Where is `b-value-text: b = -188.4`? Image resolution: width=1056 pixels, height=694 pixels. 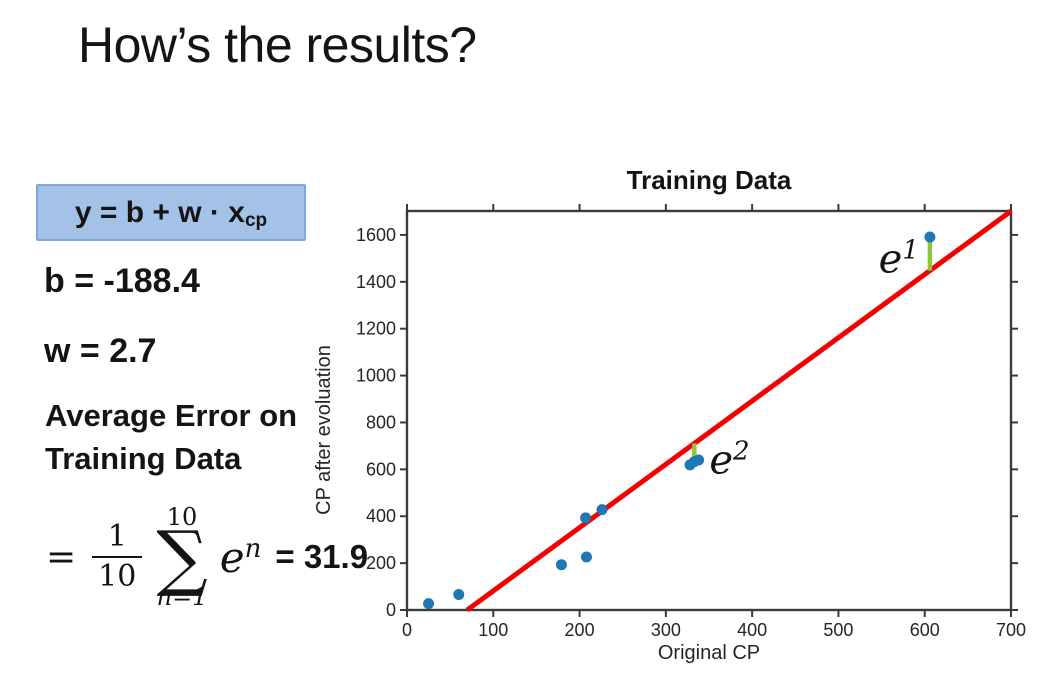
b-value-text: b = -188.4 is located at coordinates (122, 281).